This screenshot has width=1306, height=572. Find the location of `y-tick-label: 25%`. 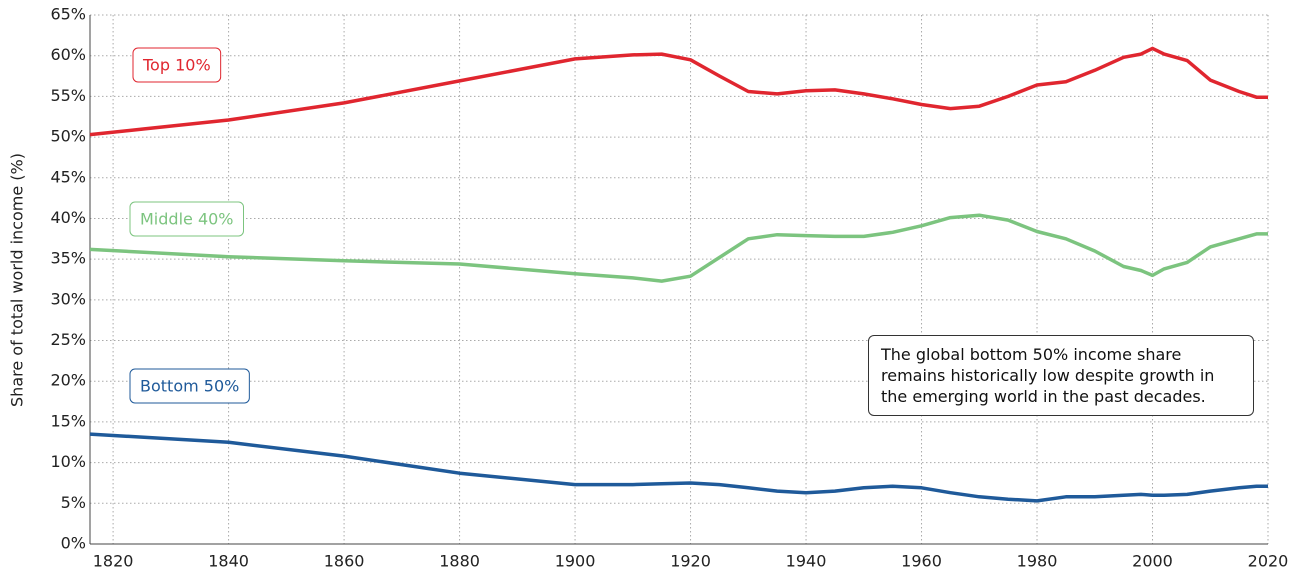

y-tick-label: 25% is located at coordinates (68, 339).